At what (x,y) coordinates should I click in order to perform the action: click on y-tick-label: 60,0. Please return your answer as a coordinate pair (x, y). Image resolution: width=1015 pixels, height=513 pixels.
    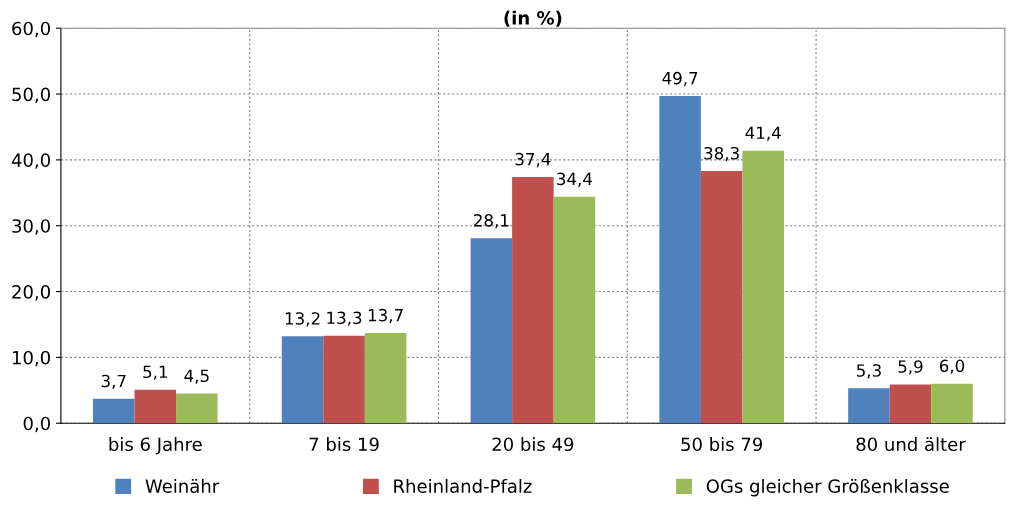
    Looking at the image, I should click on (31, 29).